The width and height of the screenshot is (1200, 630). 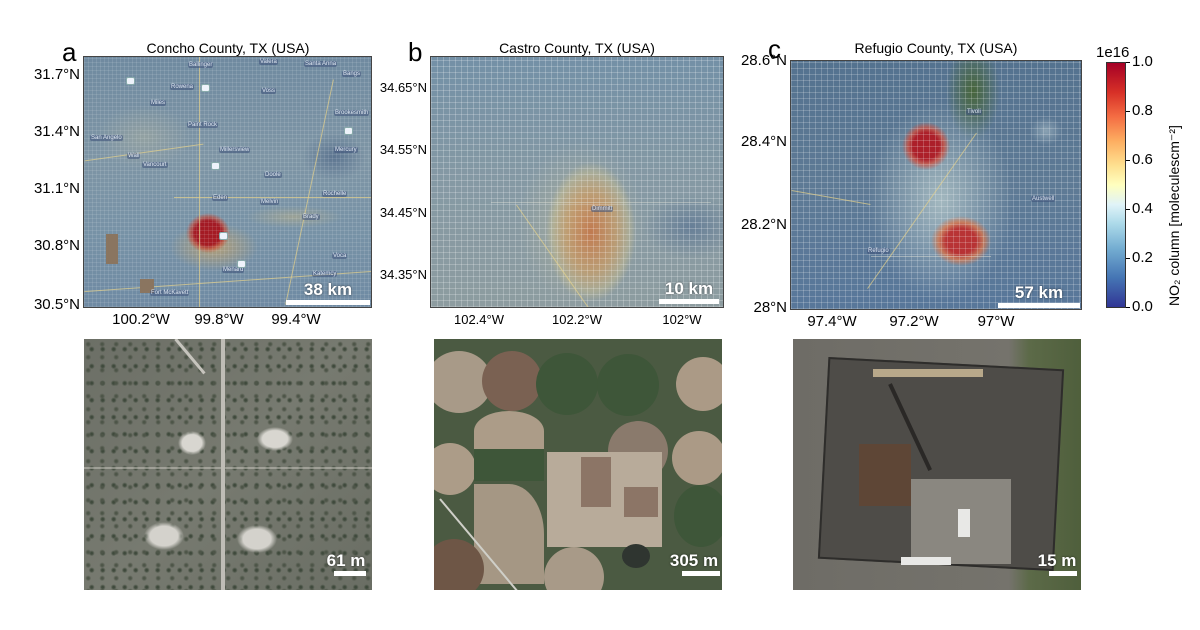 What do you see at coordinates (974, 112) in the screenshot?
I see `town-label: Tivoli` at bounding box center [974, 112].